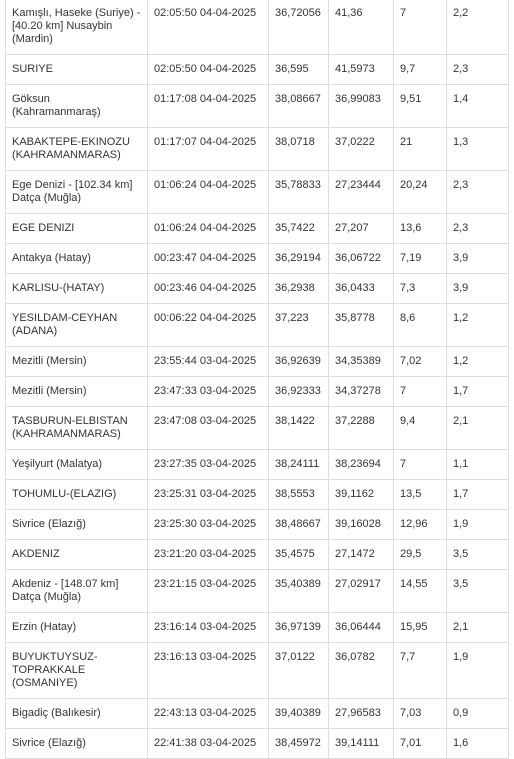 The image size is (514, 759). What do you see at coordinates (76, 149) in the screenshot?
I see `location-cell: KABAKTEPE-EKINOZU (KAHRAMANMARAS)` at bounding box center [76, 149].